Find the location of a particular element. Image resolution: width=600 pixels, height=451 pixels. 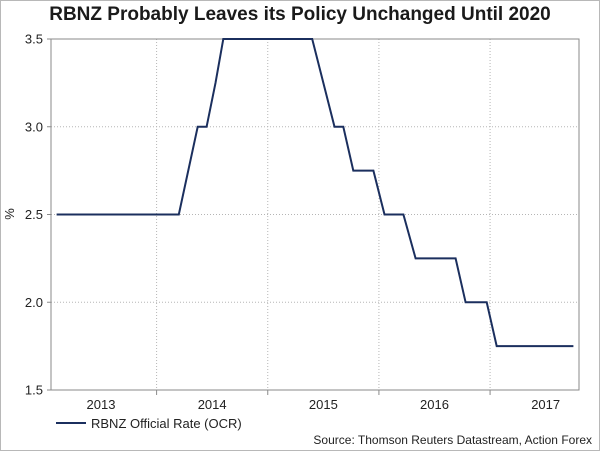

y-tick-label: 3.5 is located at coordinates (34, 39).